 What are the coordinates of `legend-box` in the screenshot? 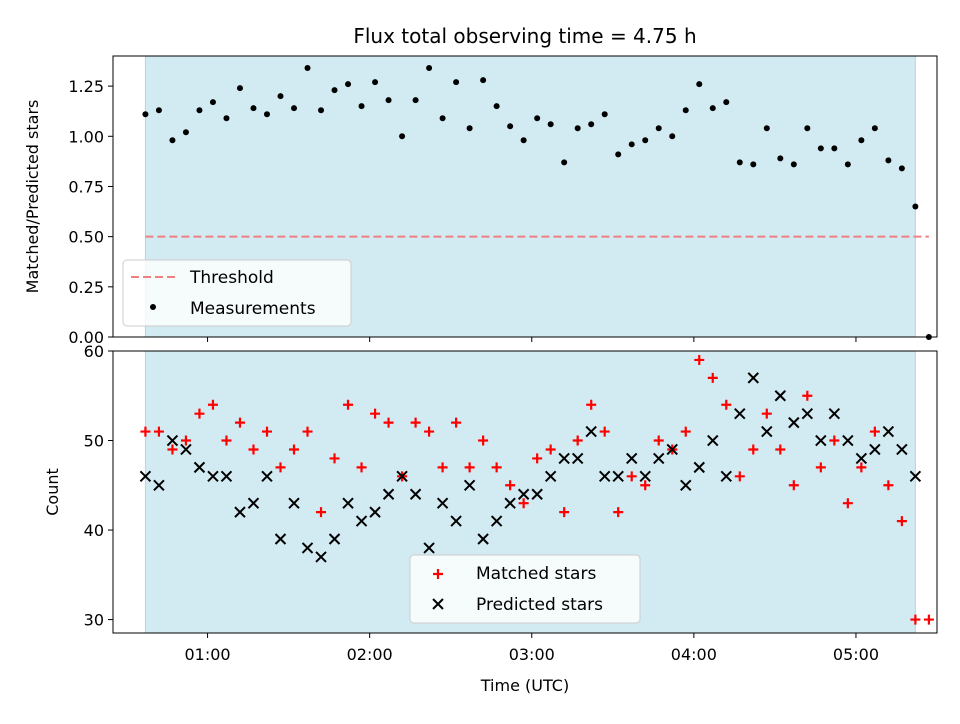 It's located at (525, 589).